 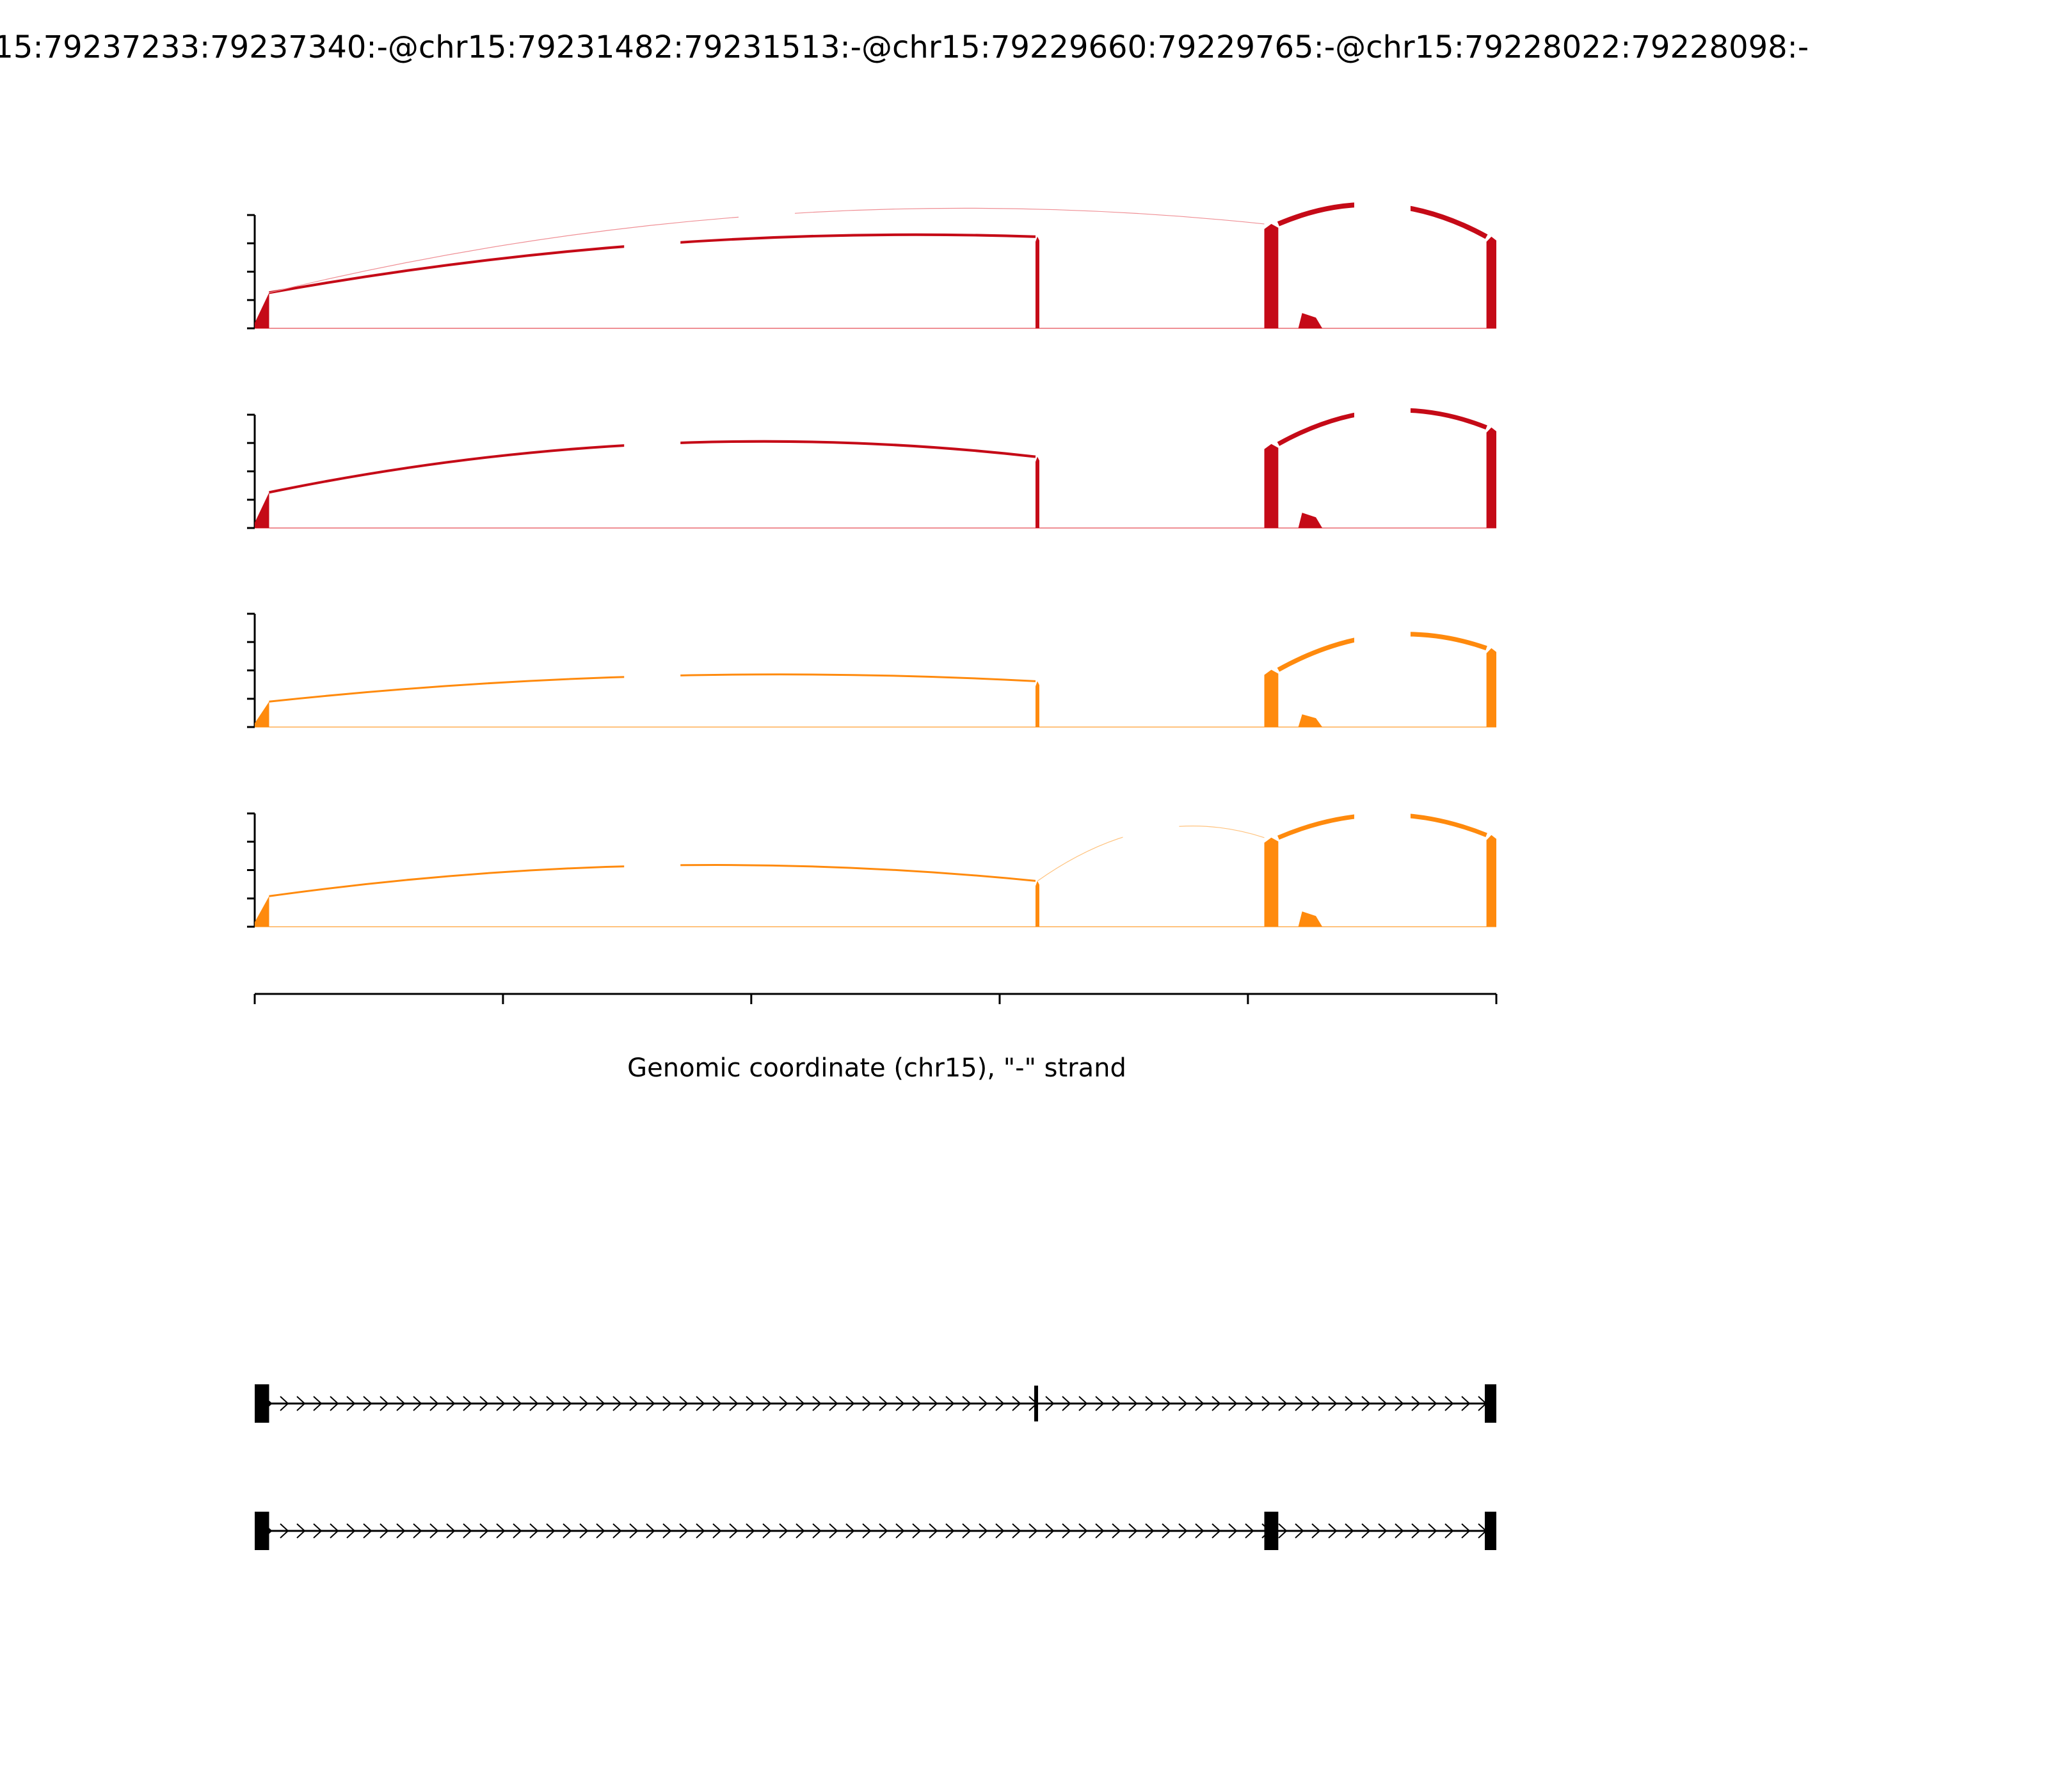 I want to click on isoform-tracks, so click(x=875, y=1467).